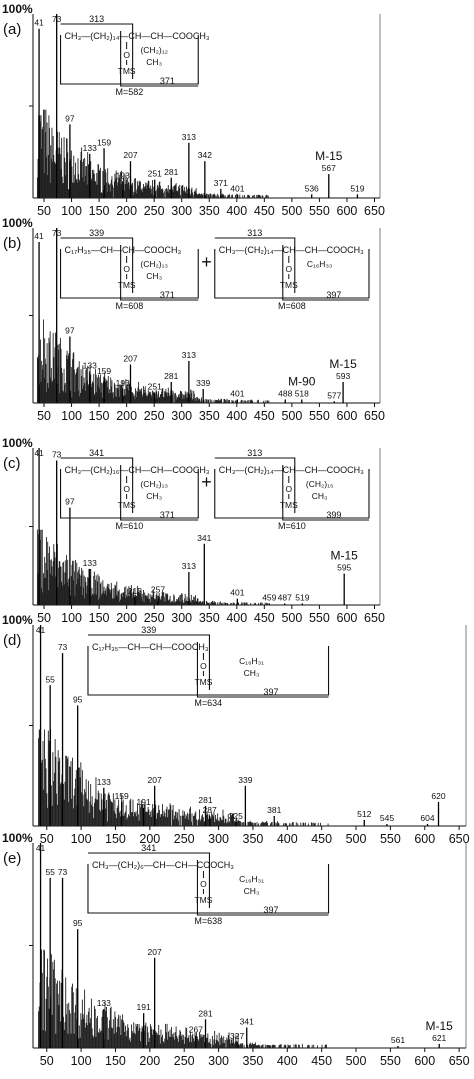 The width and height of the screenshot is (474, 1079). I want to click on peak-label-73: 73, so click(57, 19).